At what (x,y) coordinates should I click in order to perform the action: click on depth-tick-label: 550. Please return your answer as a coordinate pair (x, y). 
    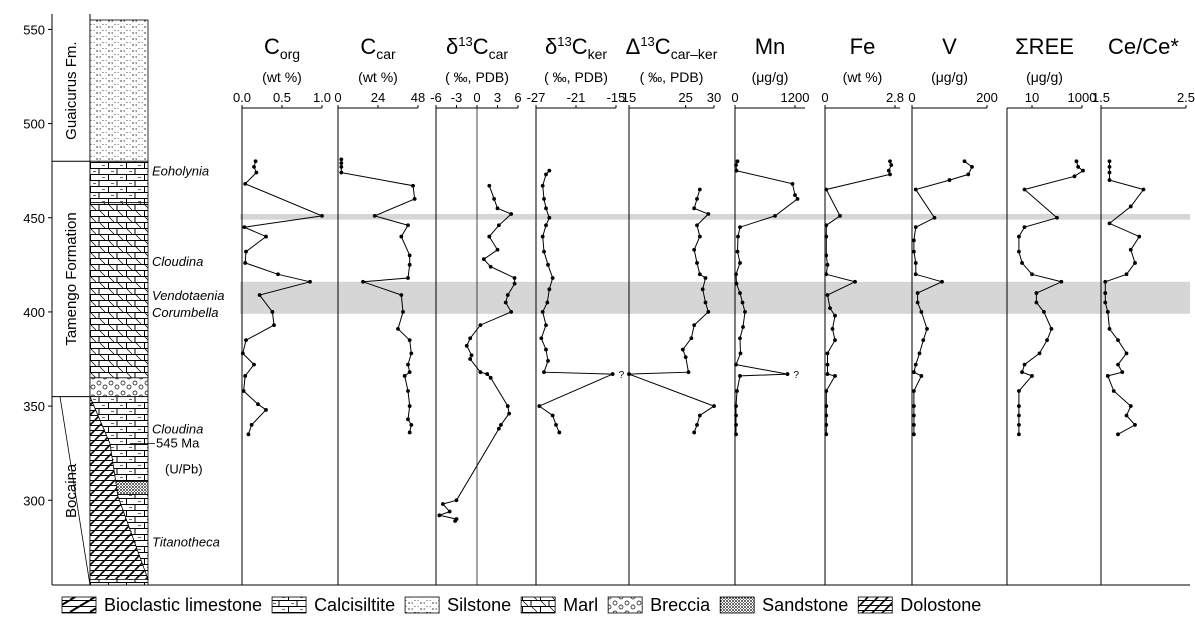
    Looking at the image, I should click on (34, 29).